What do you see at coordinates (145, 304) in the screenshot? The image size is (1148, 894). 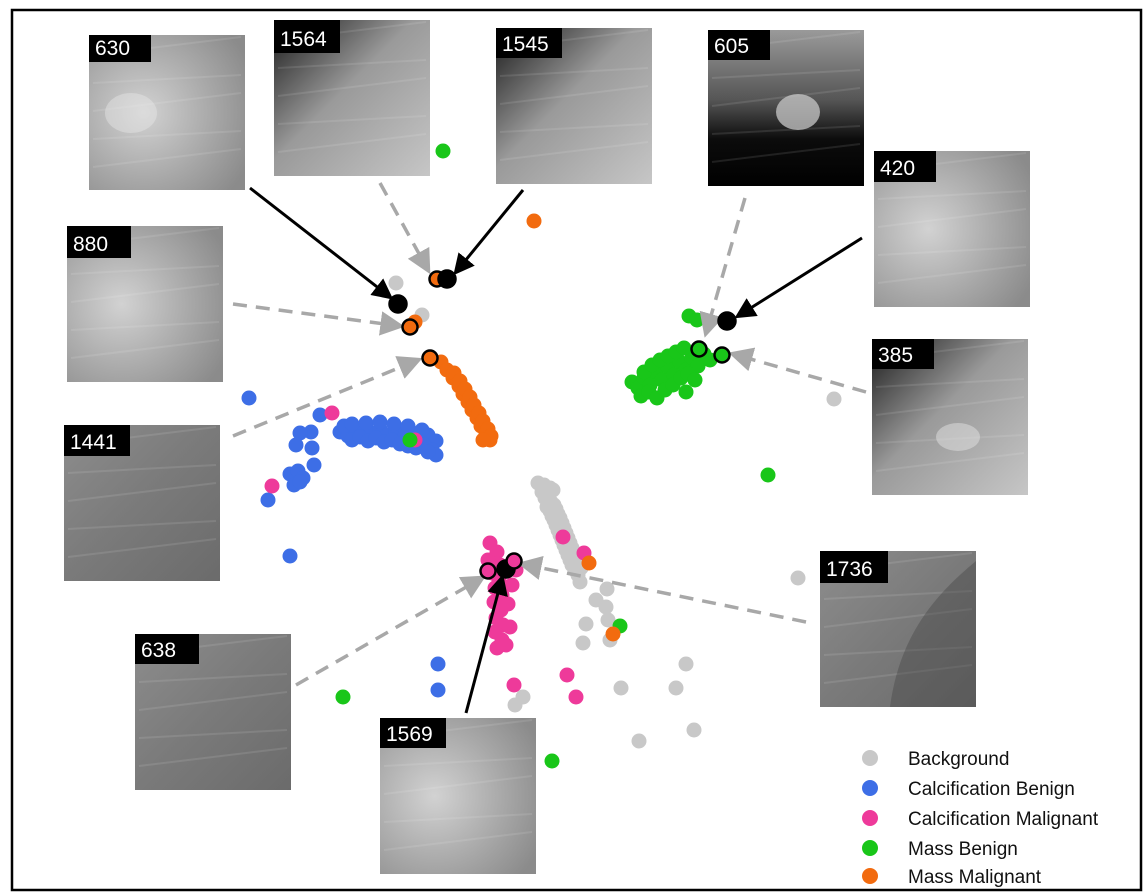 I see `patch-thumbnail-880: 880` at bounding box center [145, 304].